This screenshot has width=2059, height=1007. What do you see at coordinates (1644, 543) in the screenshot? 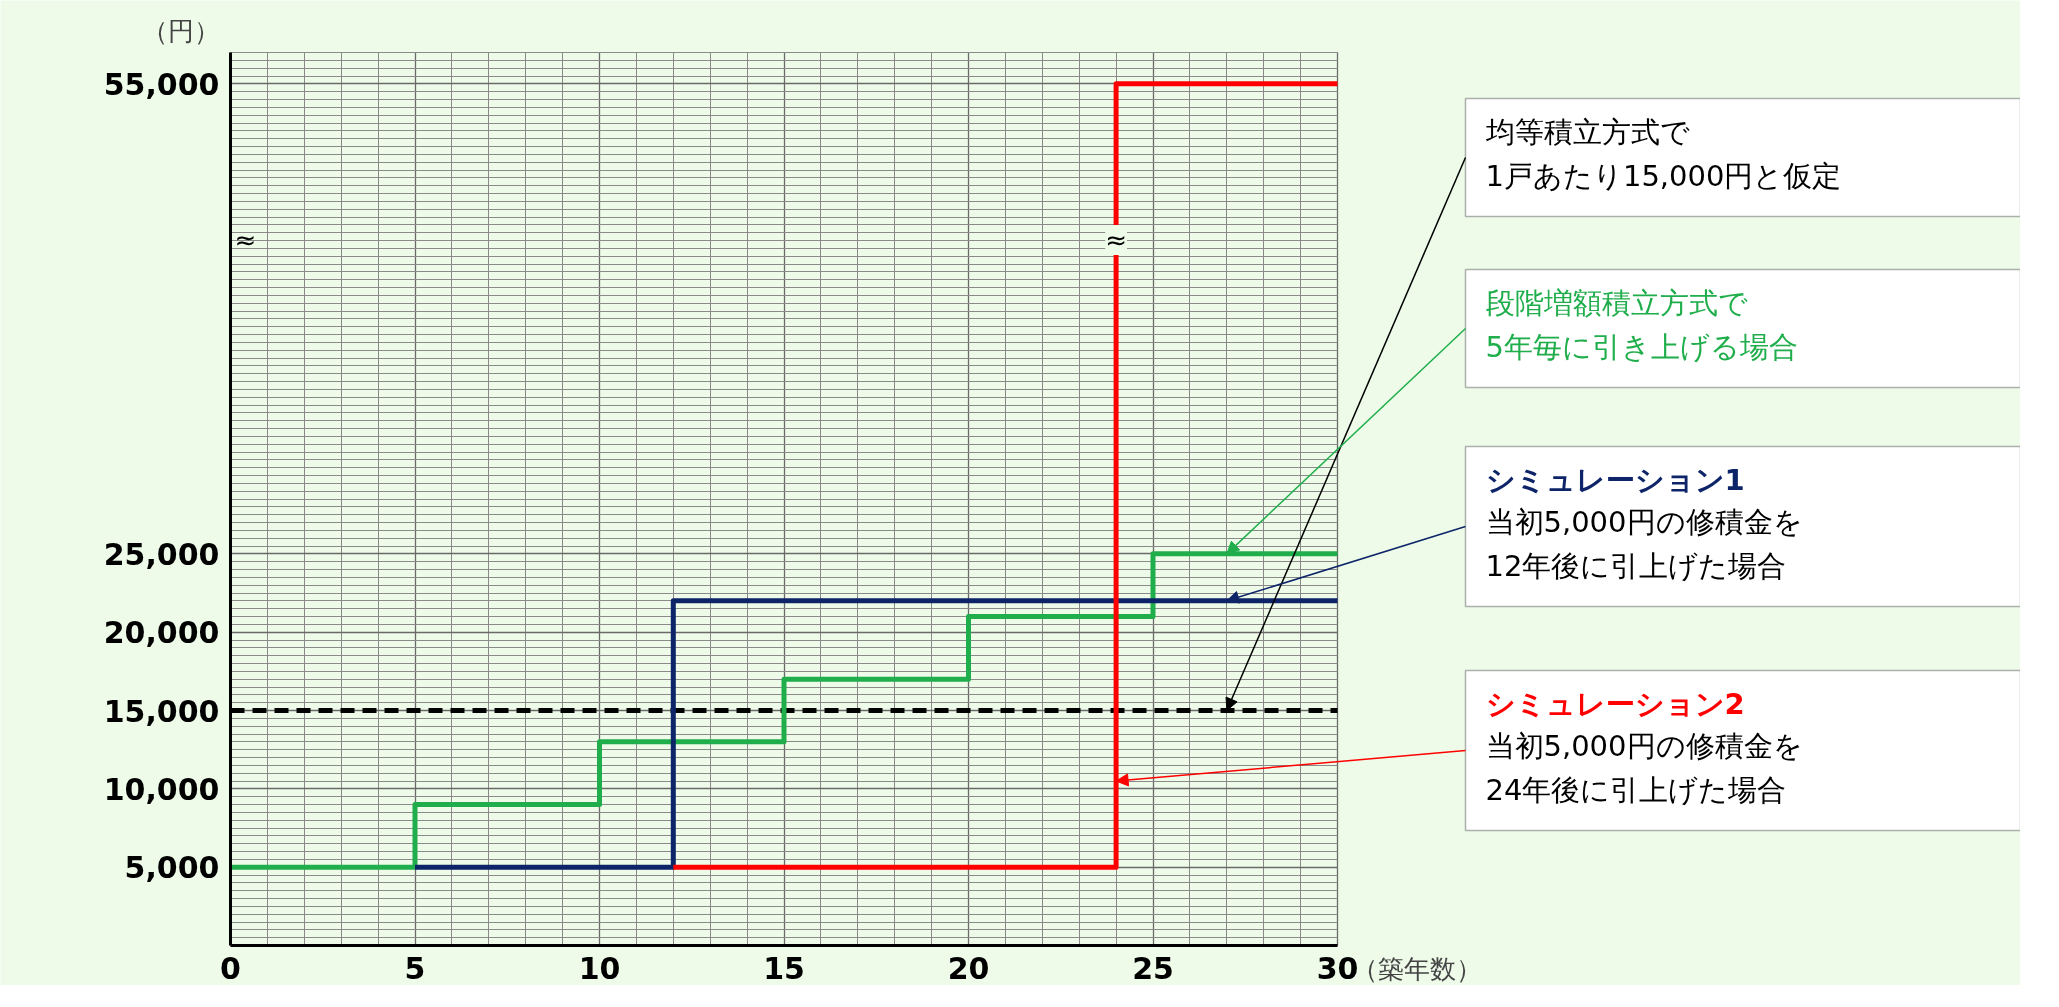
I see `annotation: 当初5,000円の修積金を 12年後に引上げた場合` at bounding box center [1644, 543].